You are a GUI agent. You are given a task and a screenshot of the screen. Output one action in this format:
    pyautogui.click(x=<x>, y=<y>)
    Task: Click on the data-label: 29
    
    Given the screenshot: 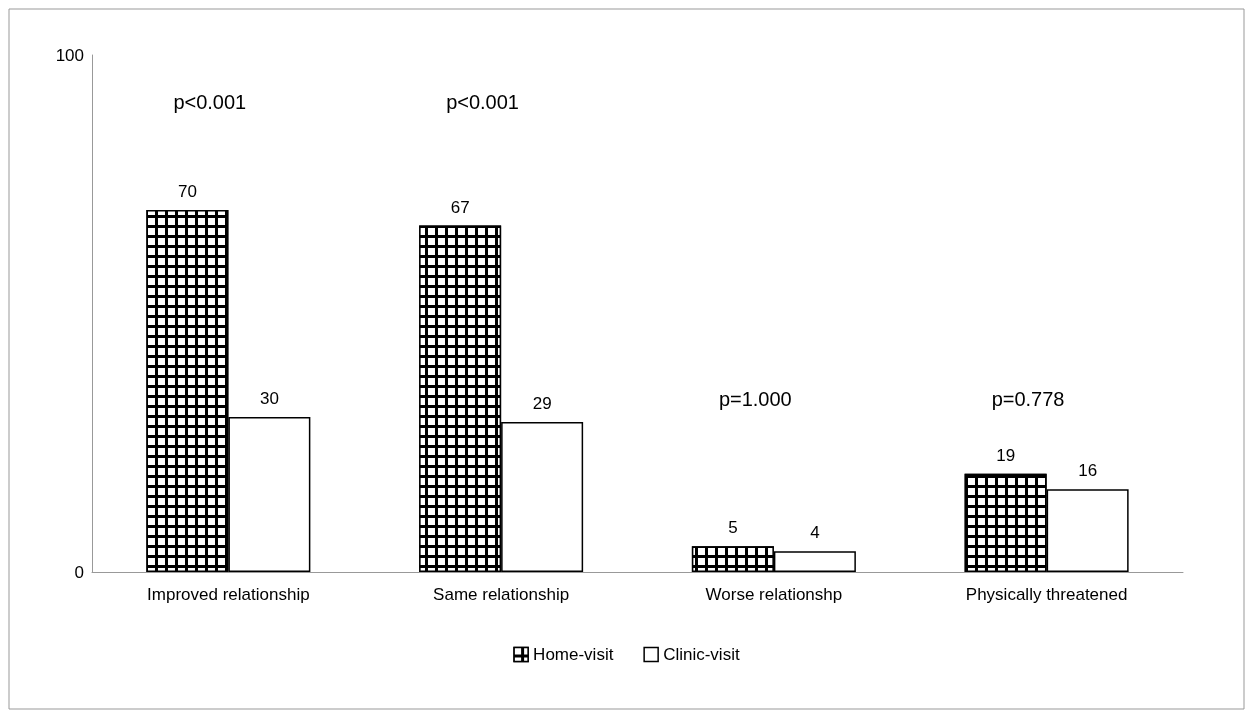 What is the action you would take?
    pyautogui.click(x=542, y=404)
    